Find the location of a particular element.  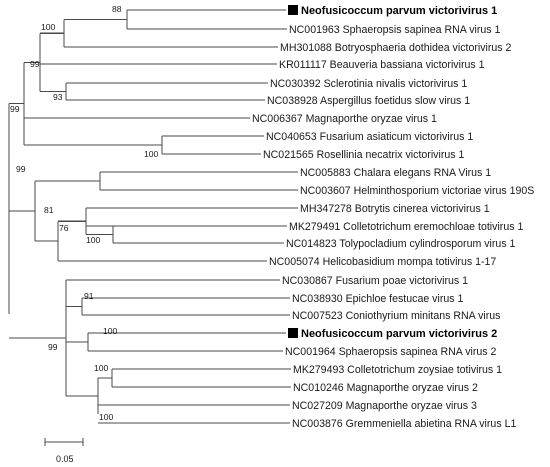

taxon-label-highlighted: Neofusicoccum parvum victorivirus 2 is located at coordinates (399, 334).